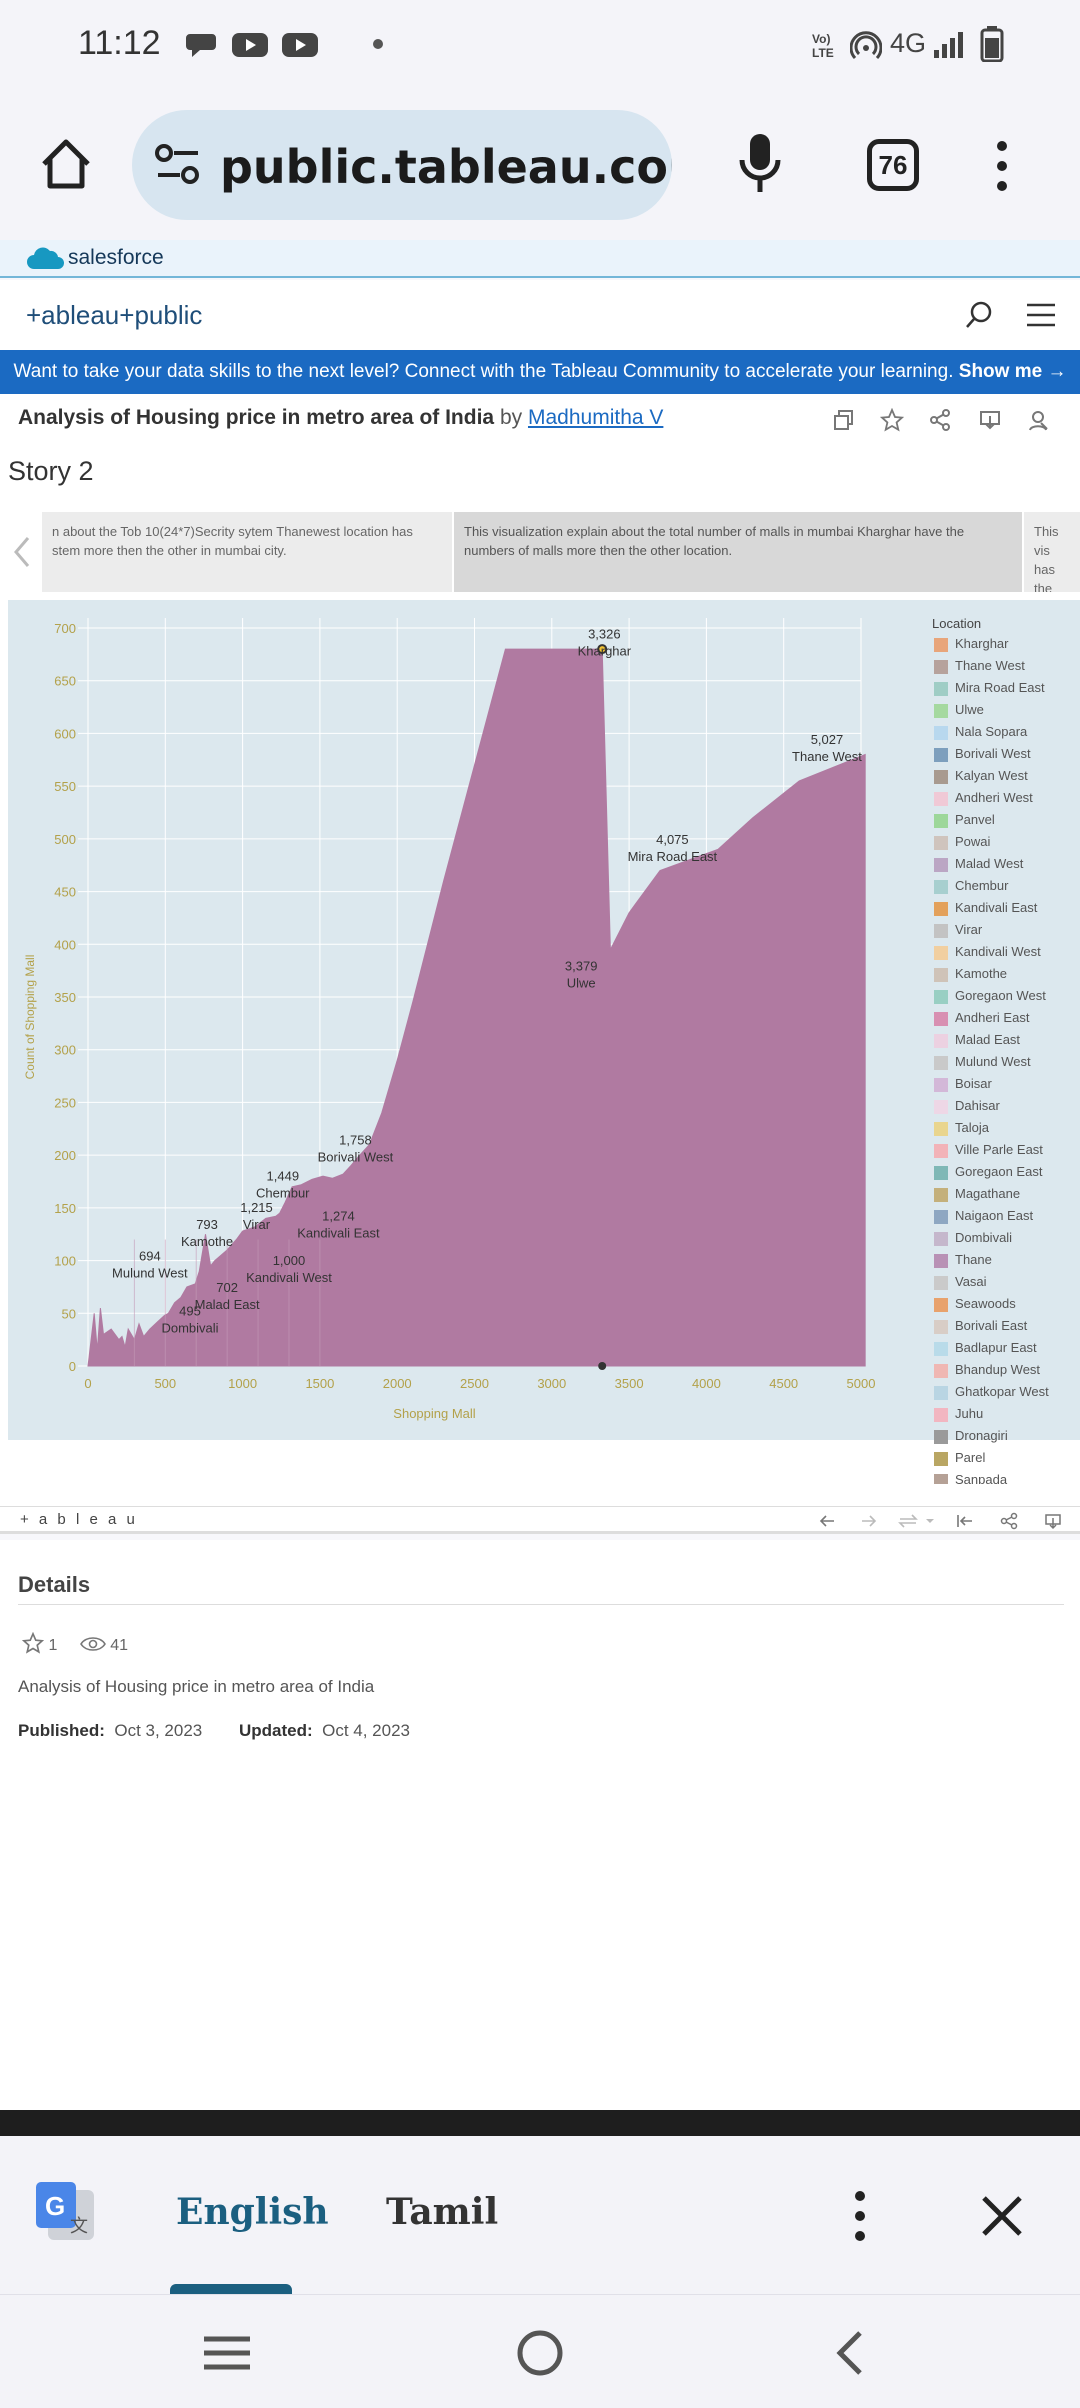  What do you see at coordinates (1001, 888) in the screenshot?
I see `legend-item: Chembur` at bounding box center [1001, 888].